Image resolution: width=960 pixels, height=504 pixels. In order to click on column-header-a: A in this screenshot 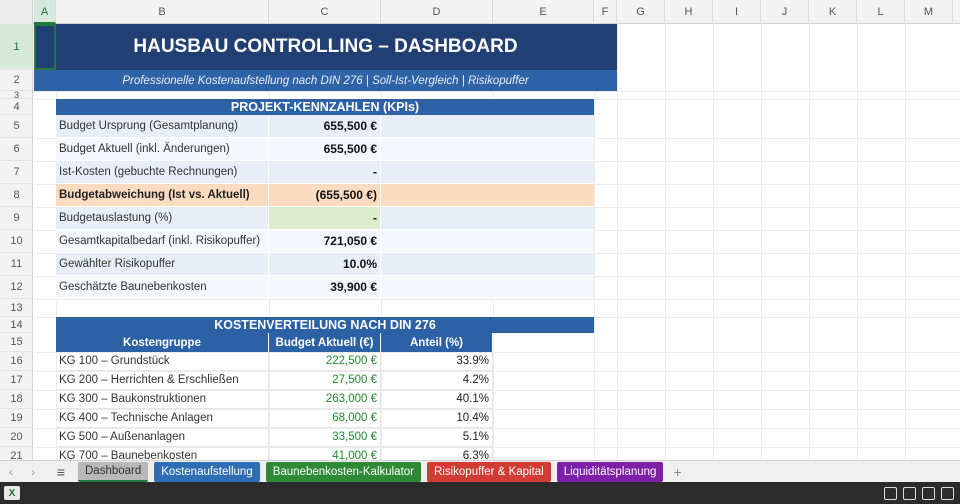, I will do `click(45, 12)`.